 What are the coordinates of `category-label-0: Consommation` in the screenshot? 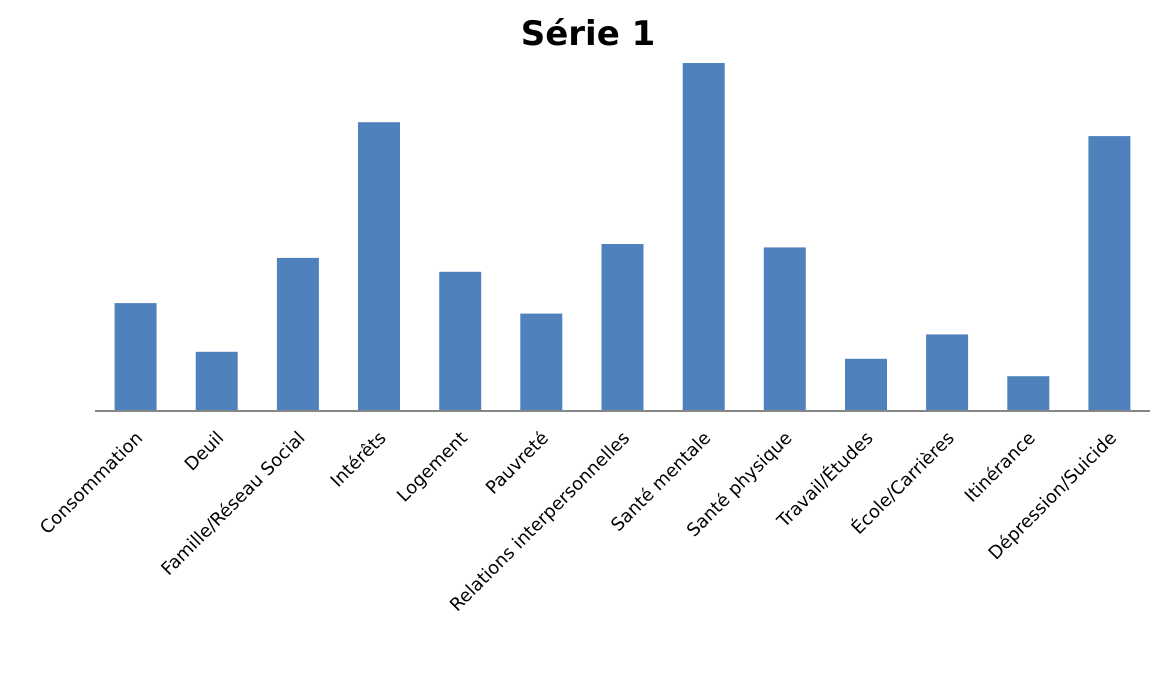 It's located at (91, 483).